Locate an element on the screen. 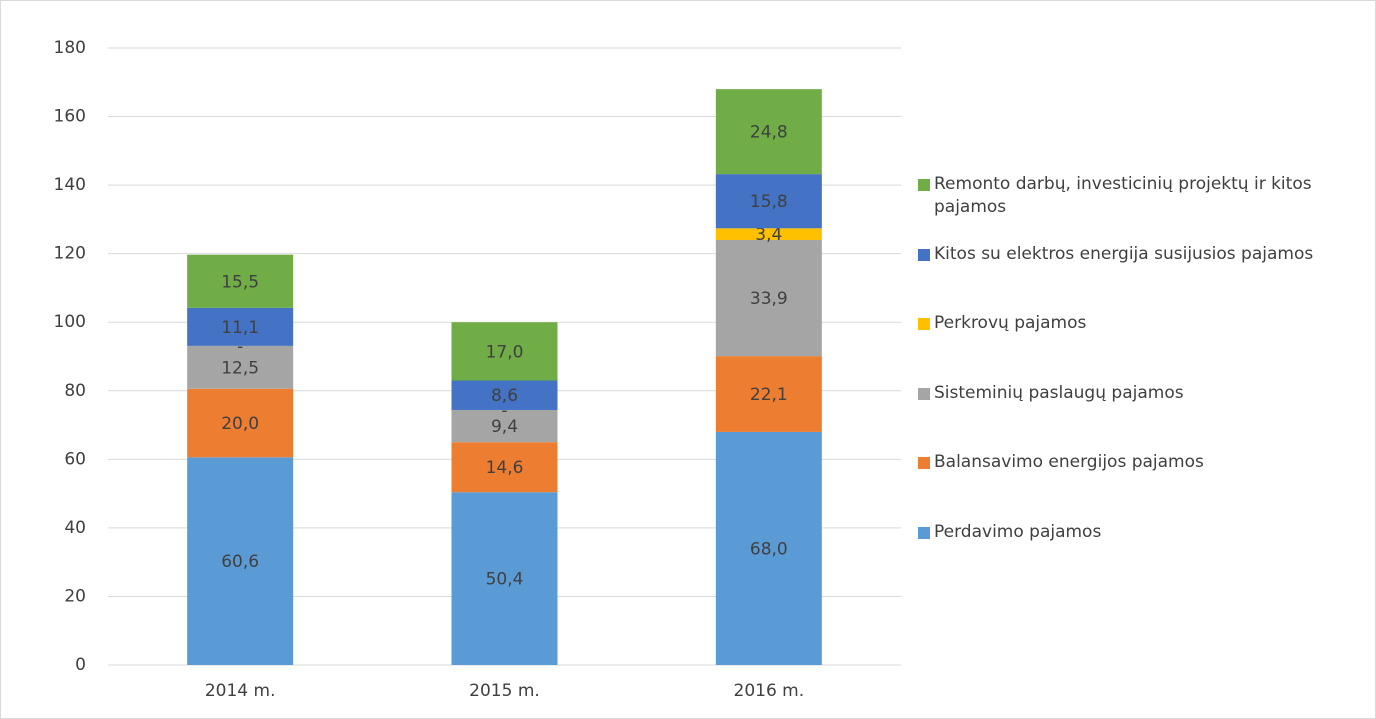 This screenshot has height=719, width=1376. y-tick-label: 120 is located at coordinates (70, 254).